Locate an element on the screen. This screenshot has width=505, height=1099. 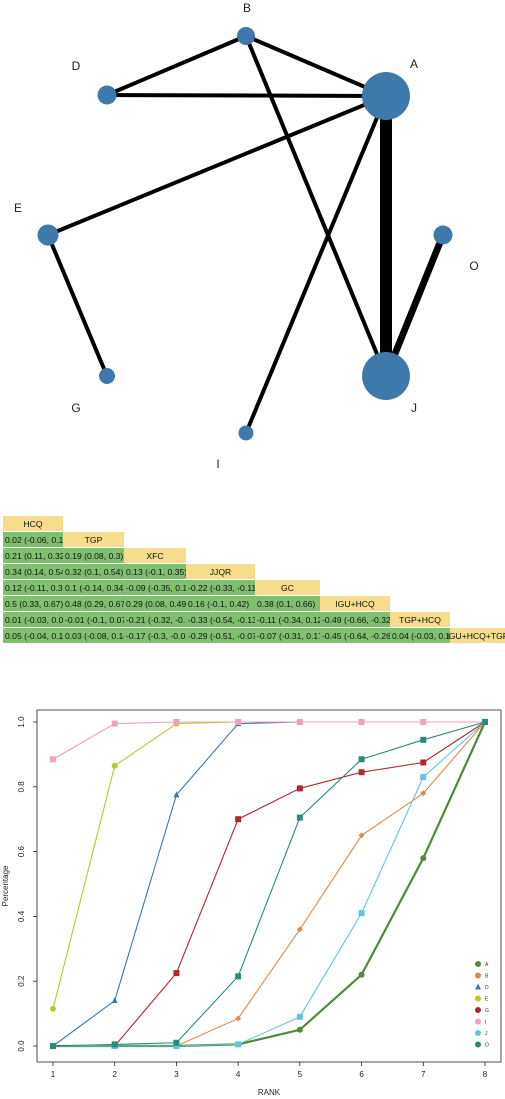
effect-estimate: 0.04 (-0.03, 0.11) is located at coordinates (424, 636).